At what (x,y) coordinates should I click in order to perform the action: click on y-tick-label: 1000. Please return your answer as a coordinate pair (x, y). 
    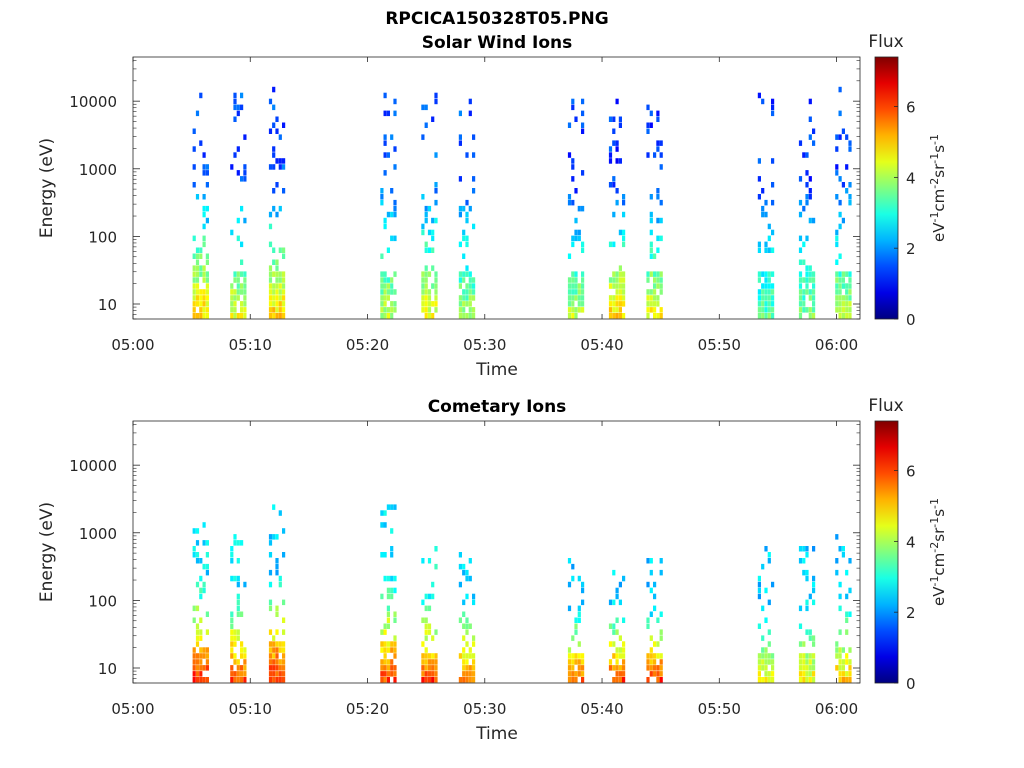
    Looking at the image, I should click on (98, 534).